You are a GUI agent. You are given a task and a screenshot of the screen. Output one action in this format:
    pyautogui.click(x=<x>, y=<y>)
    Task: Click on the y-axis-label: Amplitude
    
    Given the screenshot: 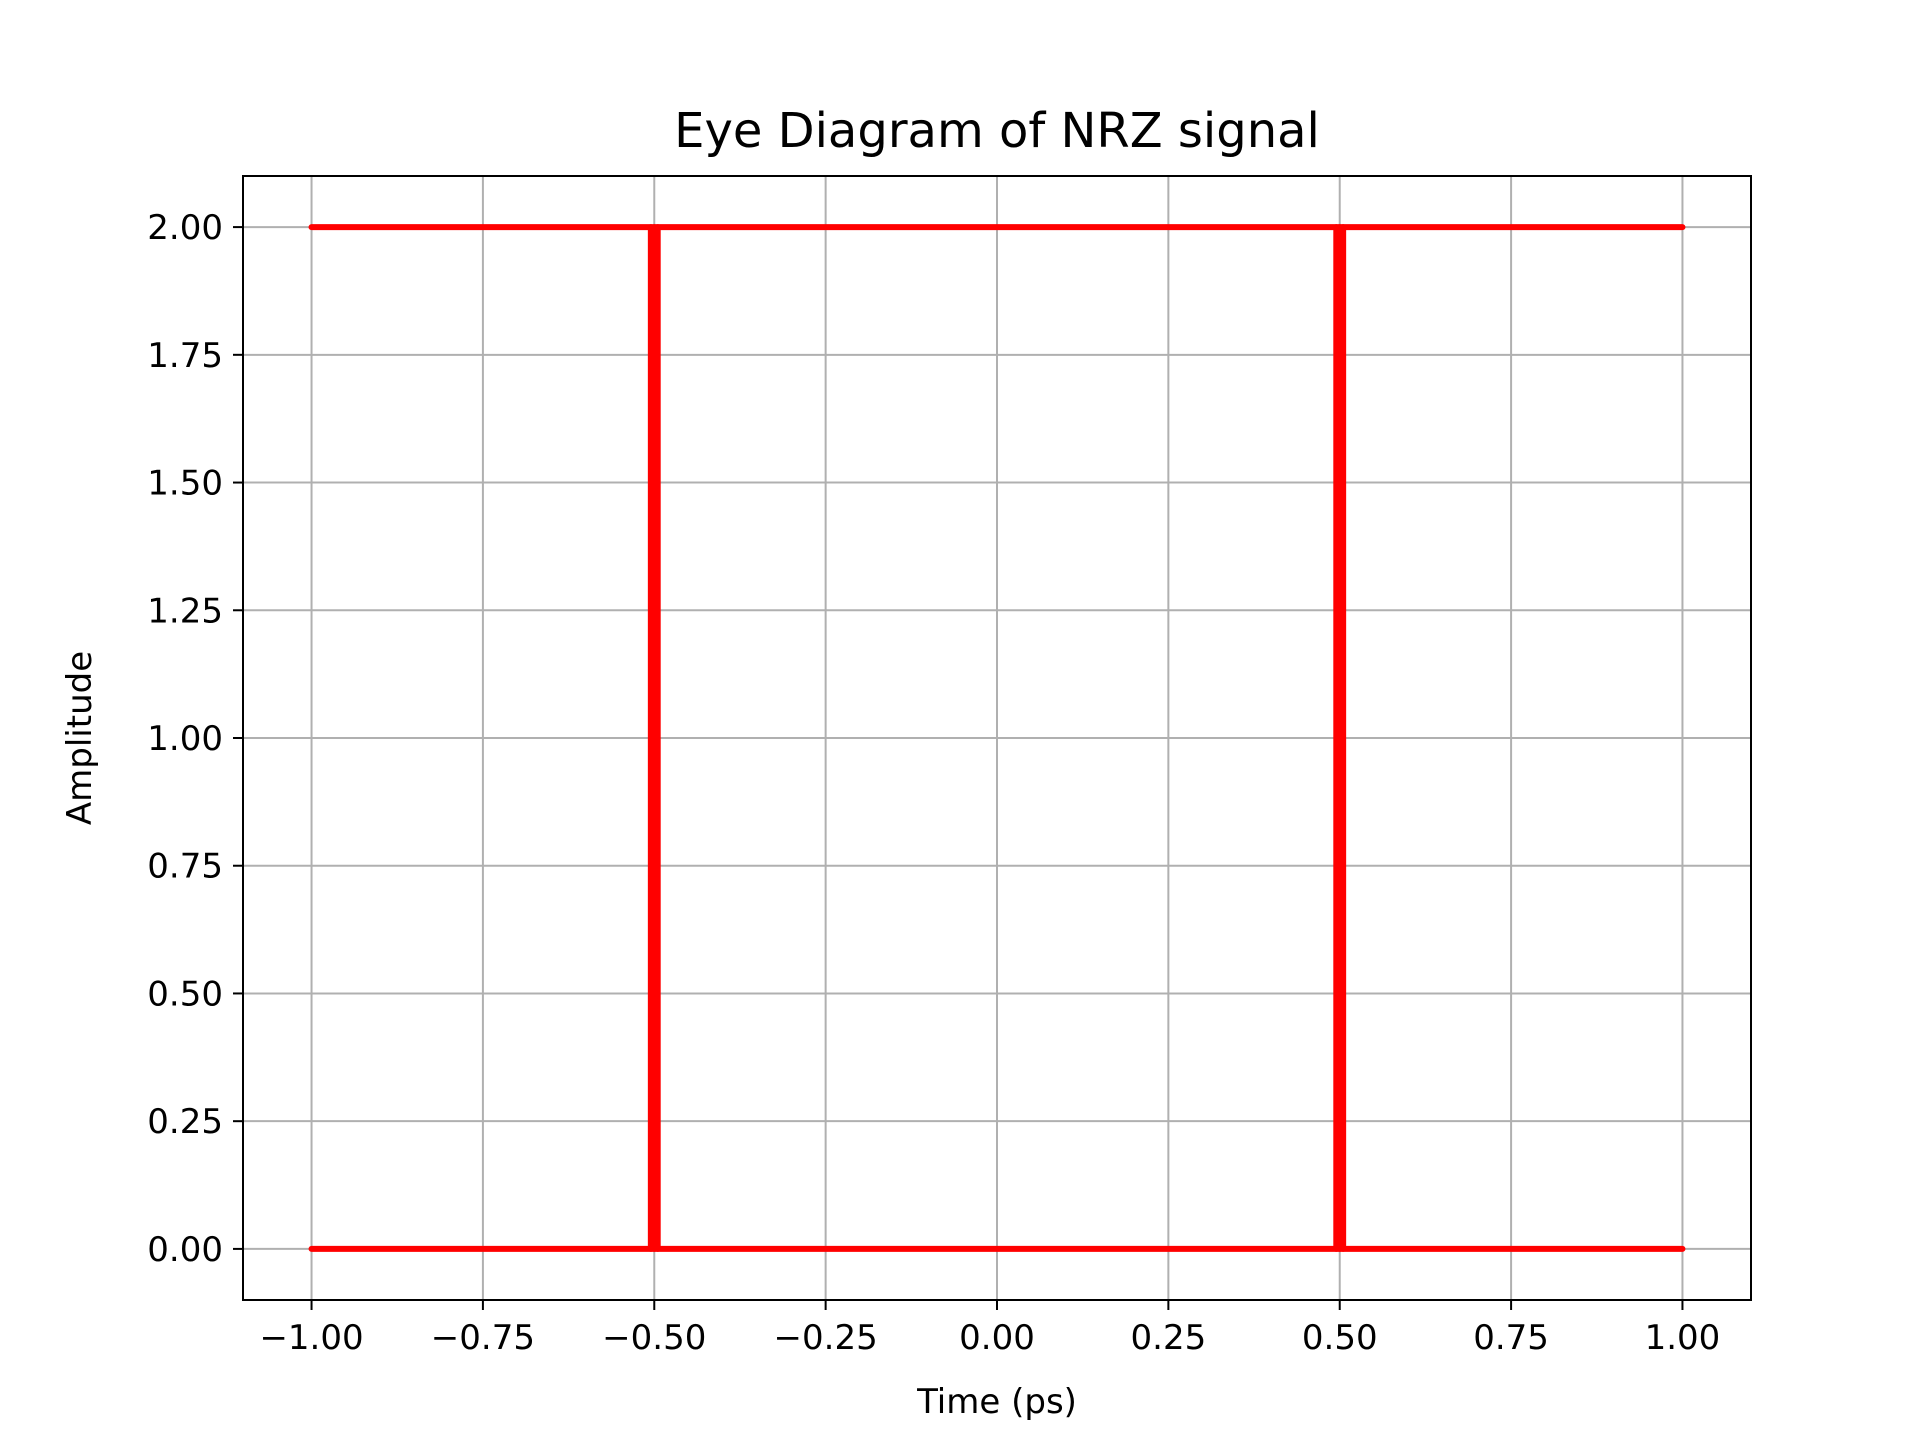 What is the action you would take?
    pyautogui.click(x=80, y=738)
    